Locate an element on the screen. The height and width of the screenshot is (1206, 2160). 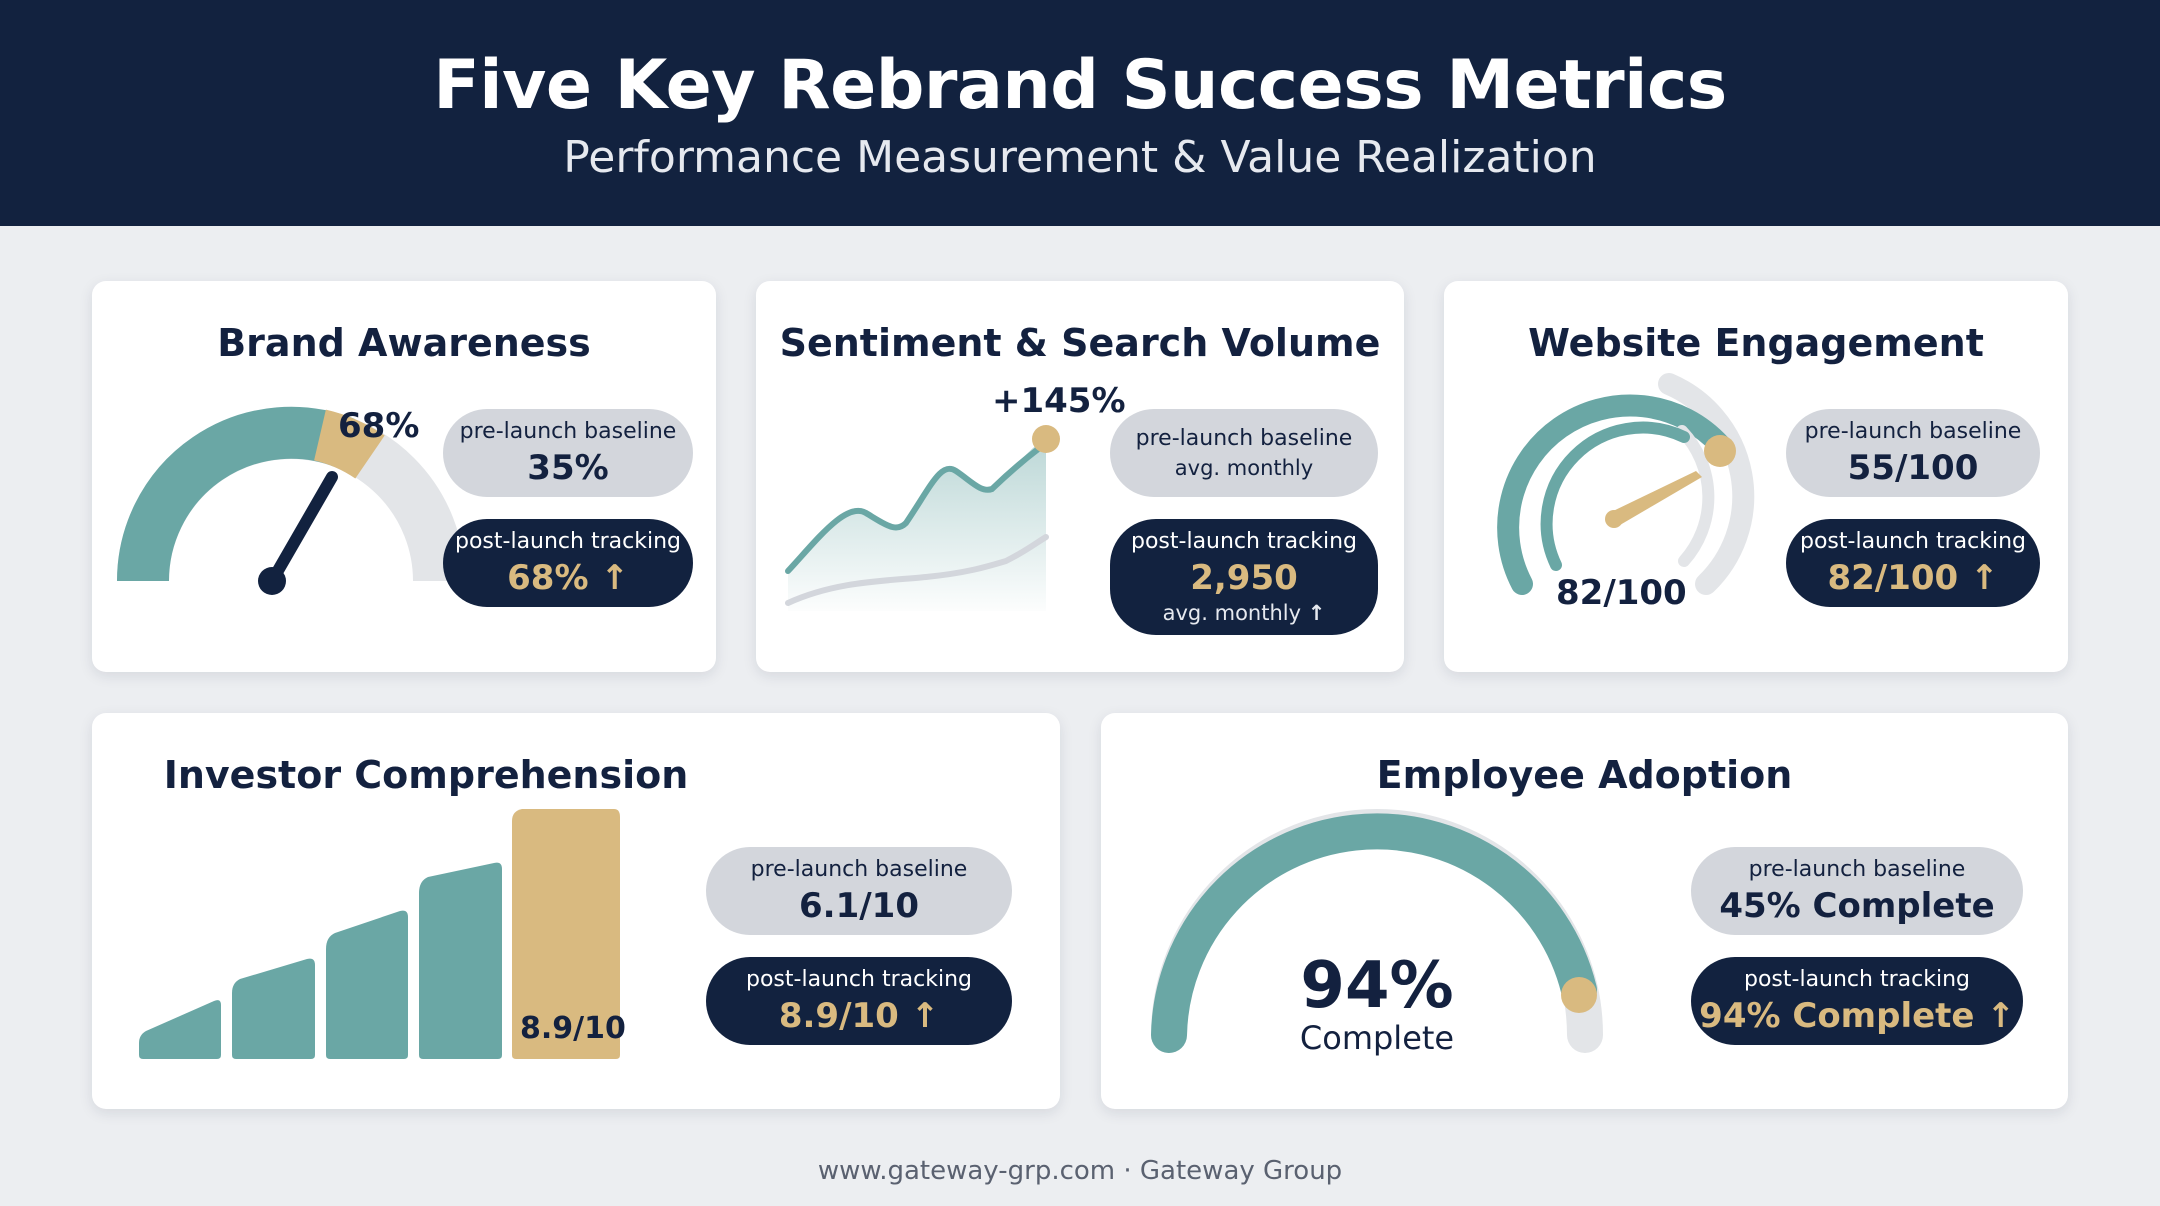
brand-awareness-gauge is located at coordinates (290, 500).